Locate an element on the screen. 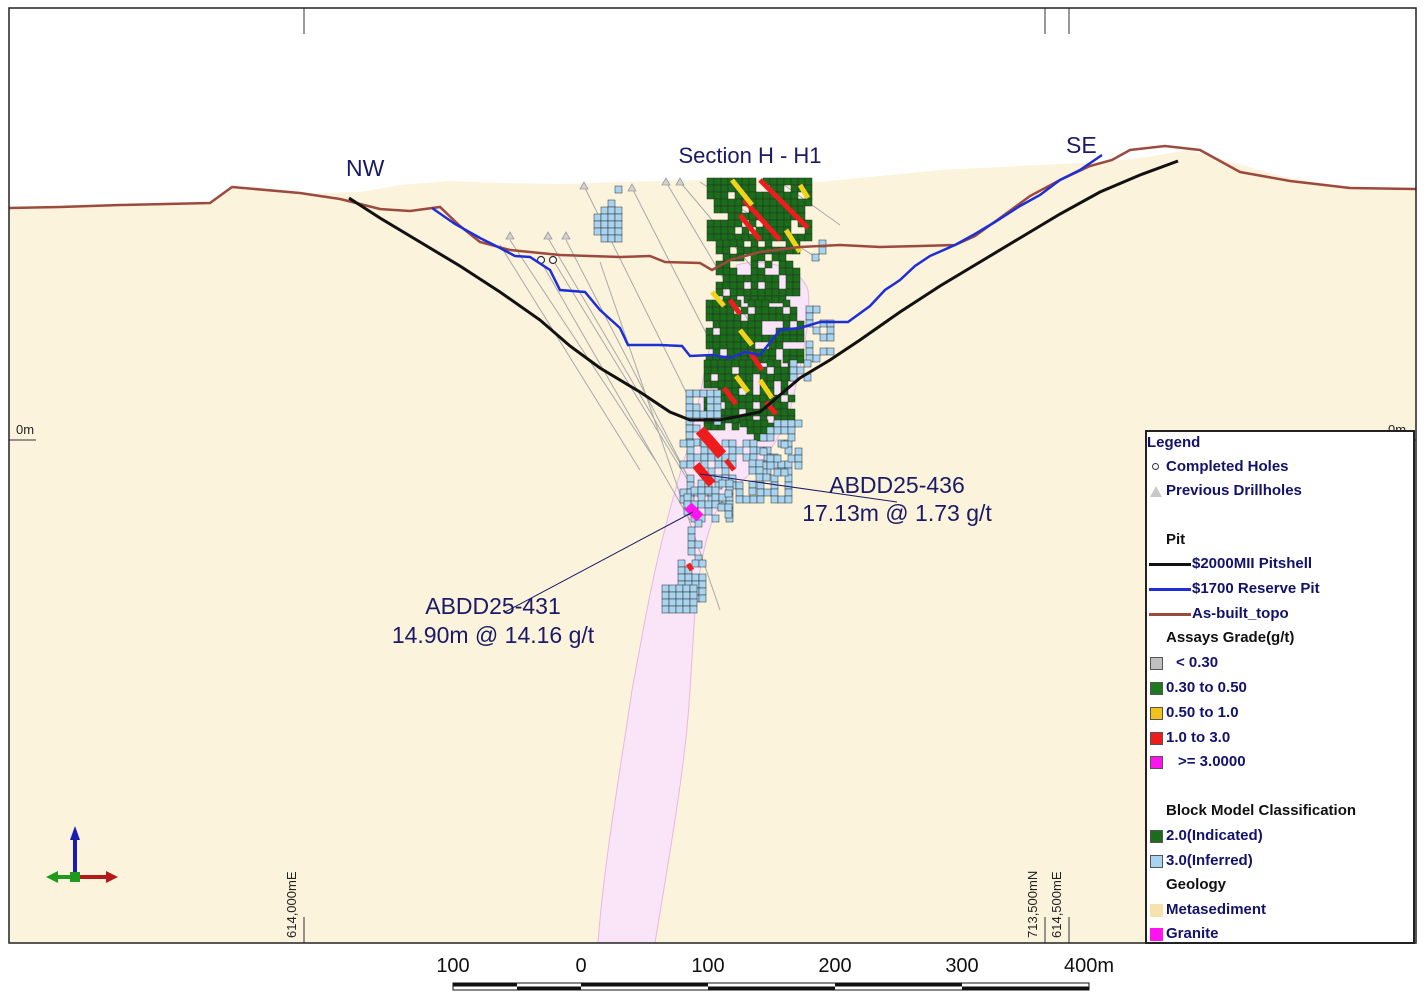  metasediment-swatch is located at coordinates (1156, 910).